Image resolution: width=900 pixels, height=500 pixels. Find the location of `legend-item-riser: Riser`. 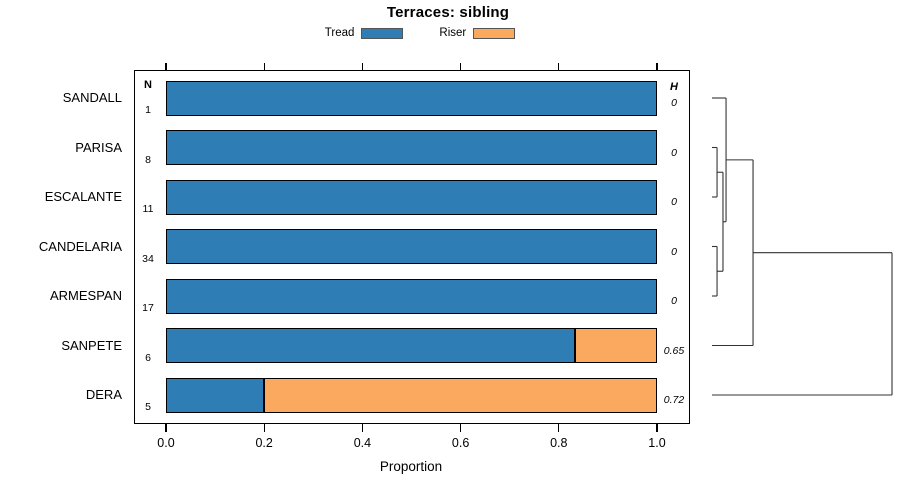

legend-item-riser: Riser is located at coordinates (477, 33).